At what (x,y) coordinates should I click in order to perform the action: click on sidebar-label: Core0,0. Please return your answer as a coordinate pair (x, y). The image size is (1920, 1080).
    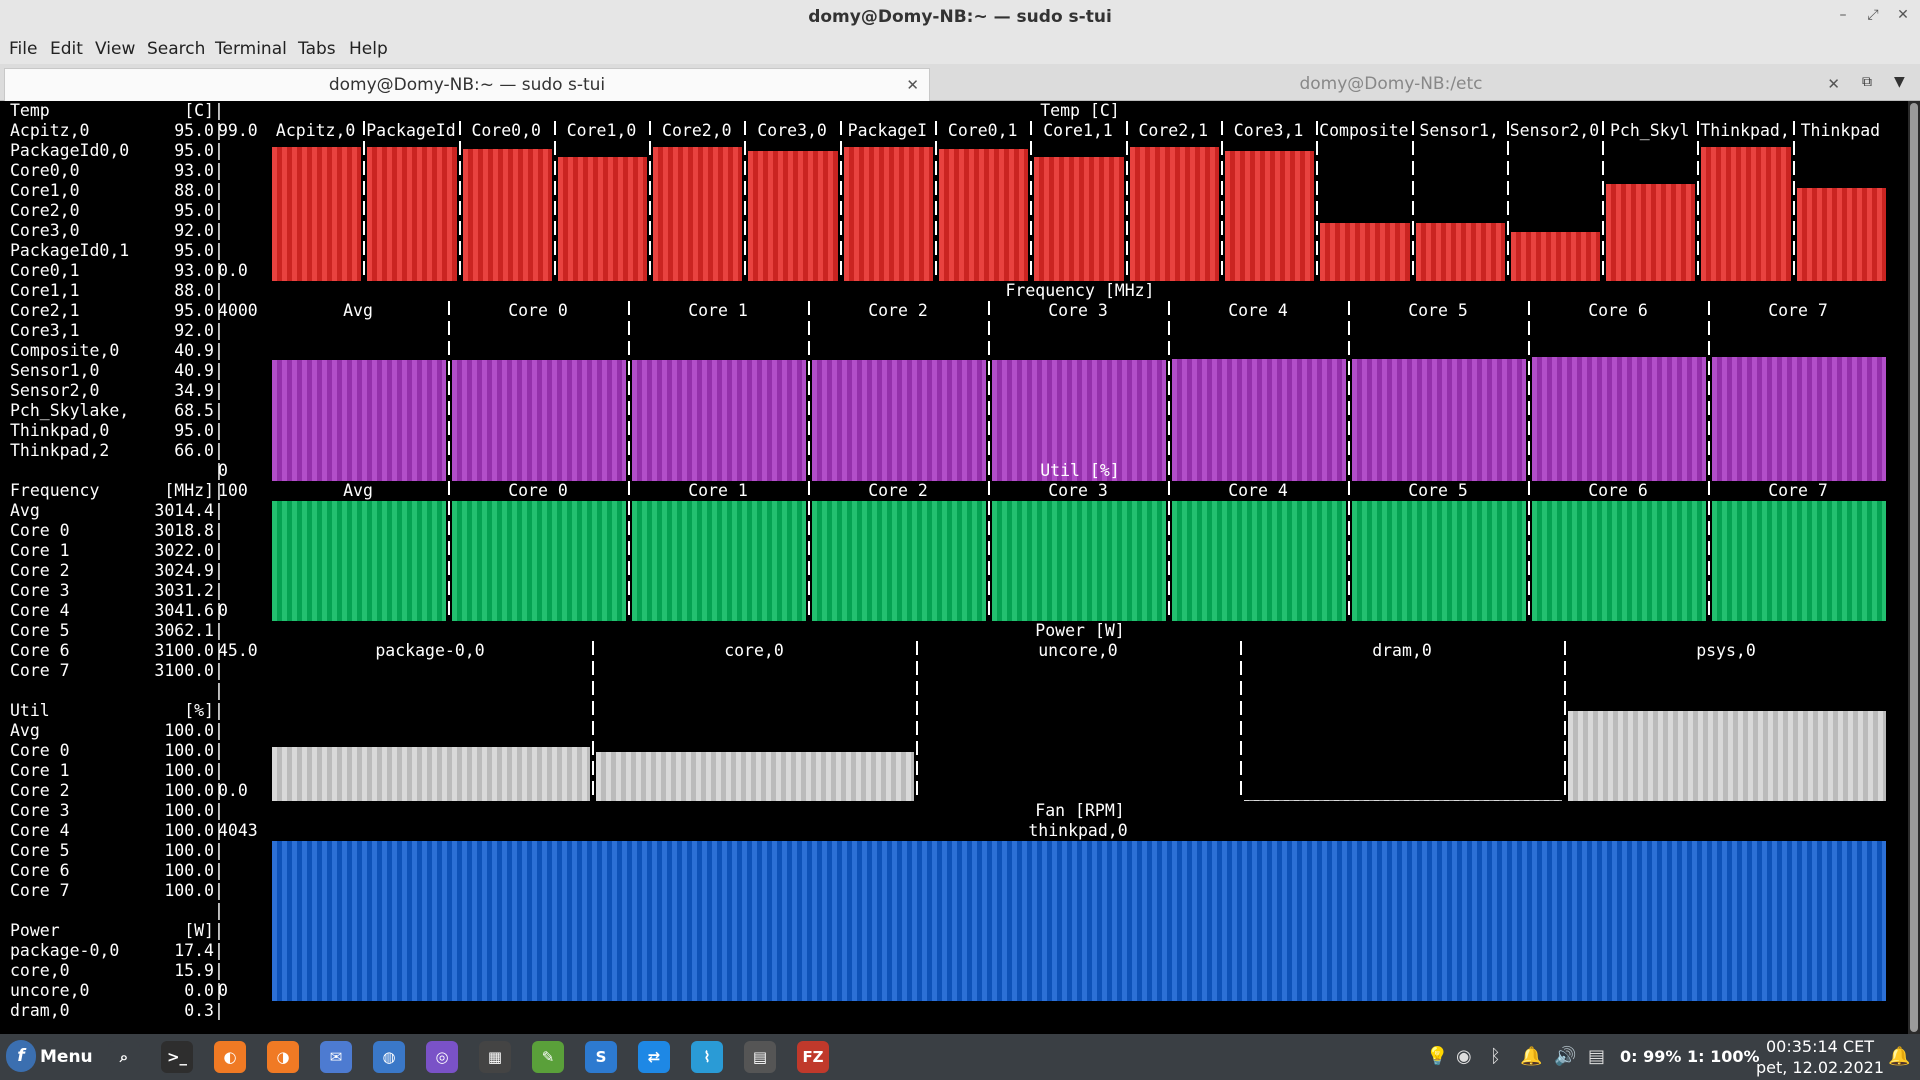
    Looking at the image, I should click on (45, 170).